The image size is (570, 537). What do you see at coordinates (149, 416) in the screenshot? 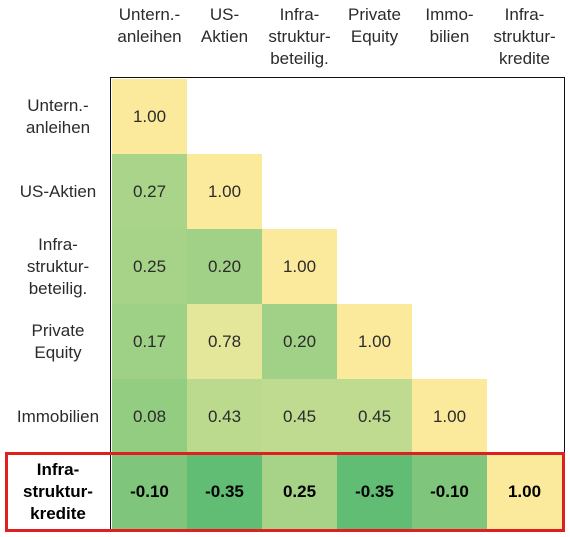
I see `matrix-cell: 0.08` at bounding box center [149, 416].